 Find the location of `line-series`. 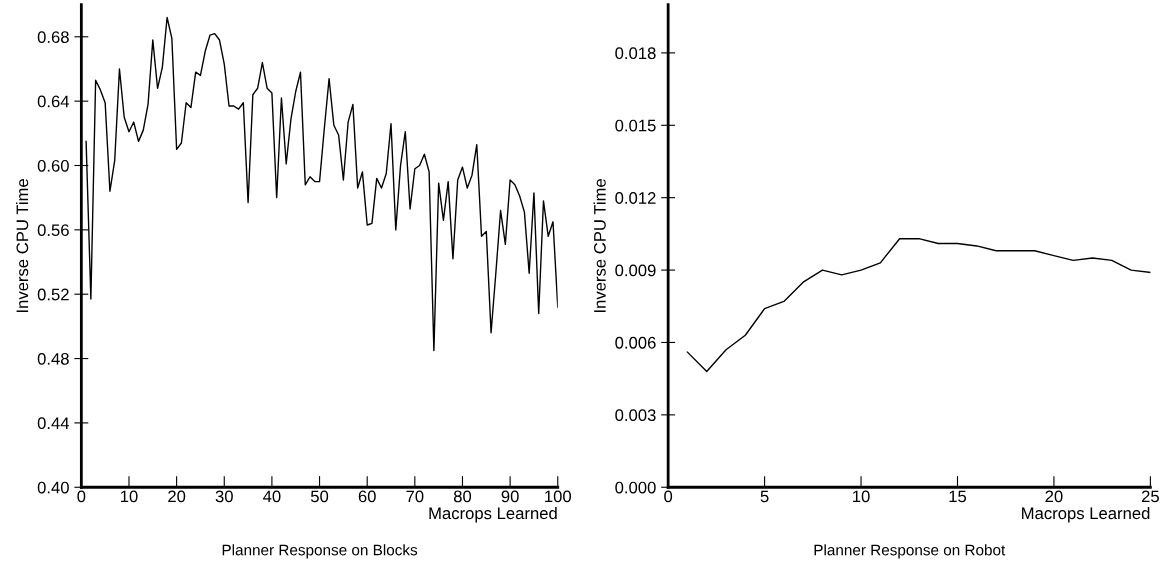

line-series is located at coordinates (918, 305).